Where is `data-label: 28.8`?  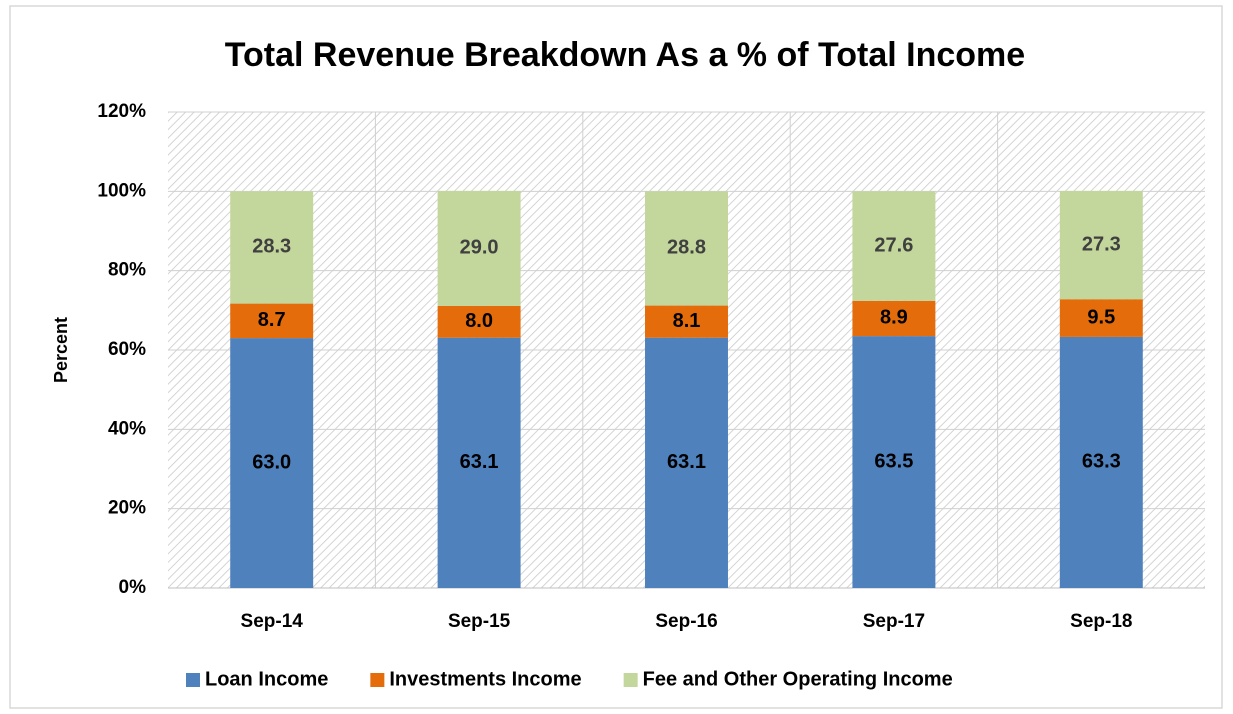 data-label: 28.8 is located at coordinates (686, 248).